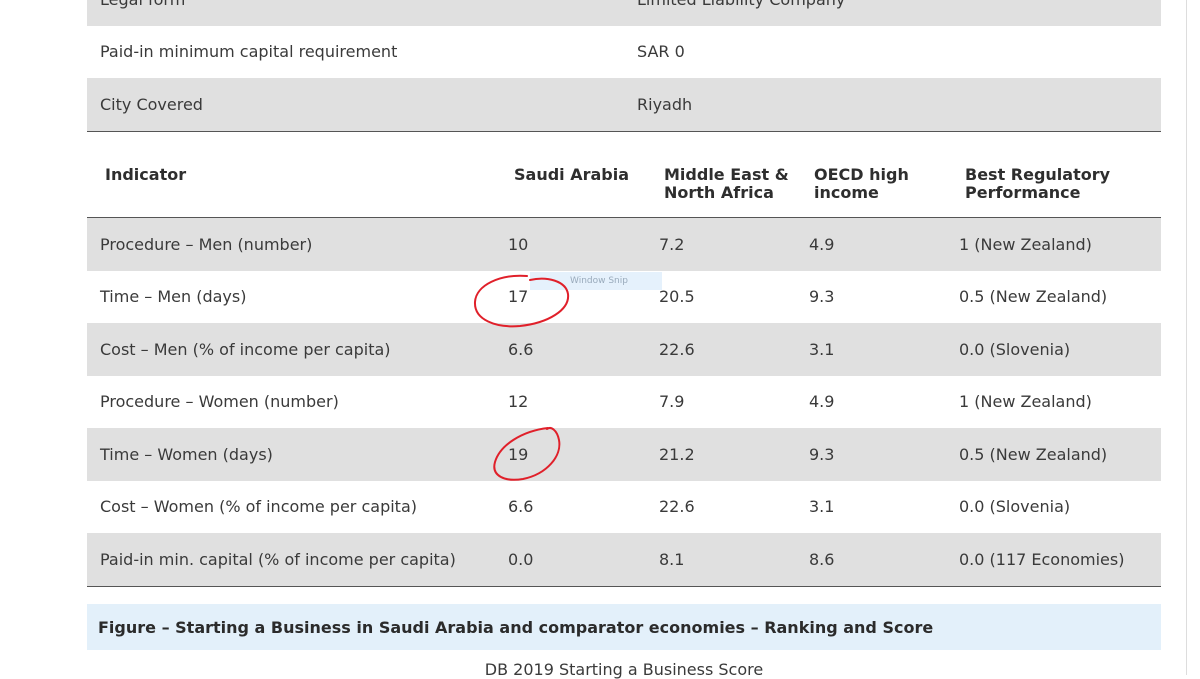  I want to click on table-header-divider, so click(624, 217).